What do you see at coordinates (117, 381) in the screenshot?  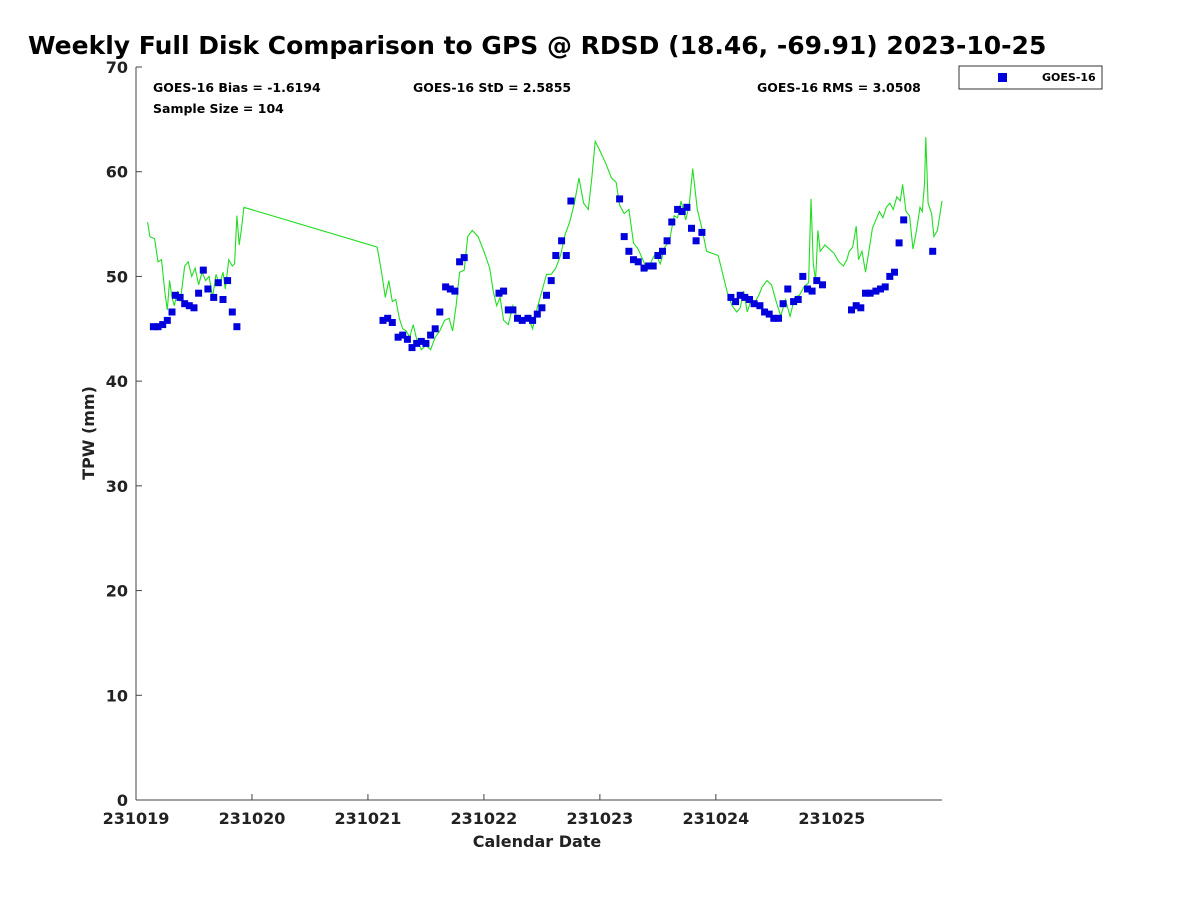 I see `y-tick-label: 40` at bounding box center [117, 381].